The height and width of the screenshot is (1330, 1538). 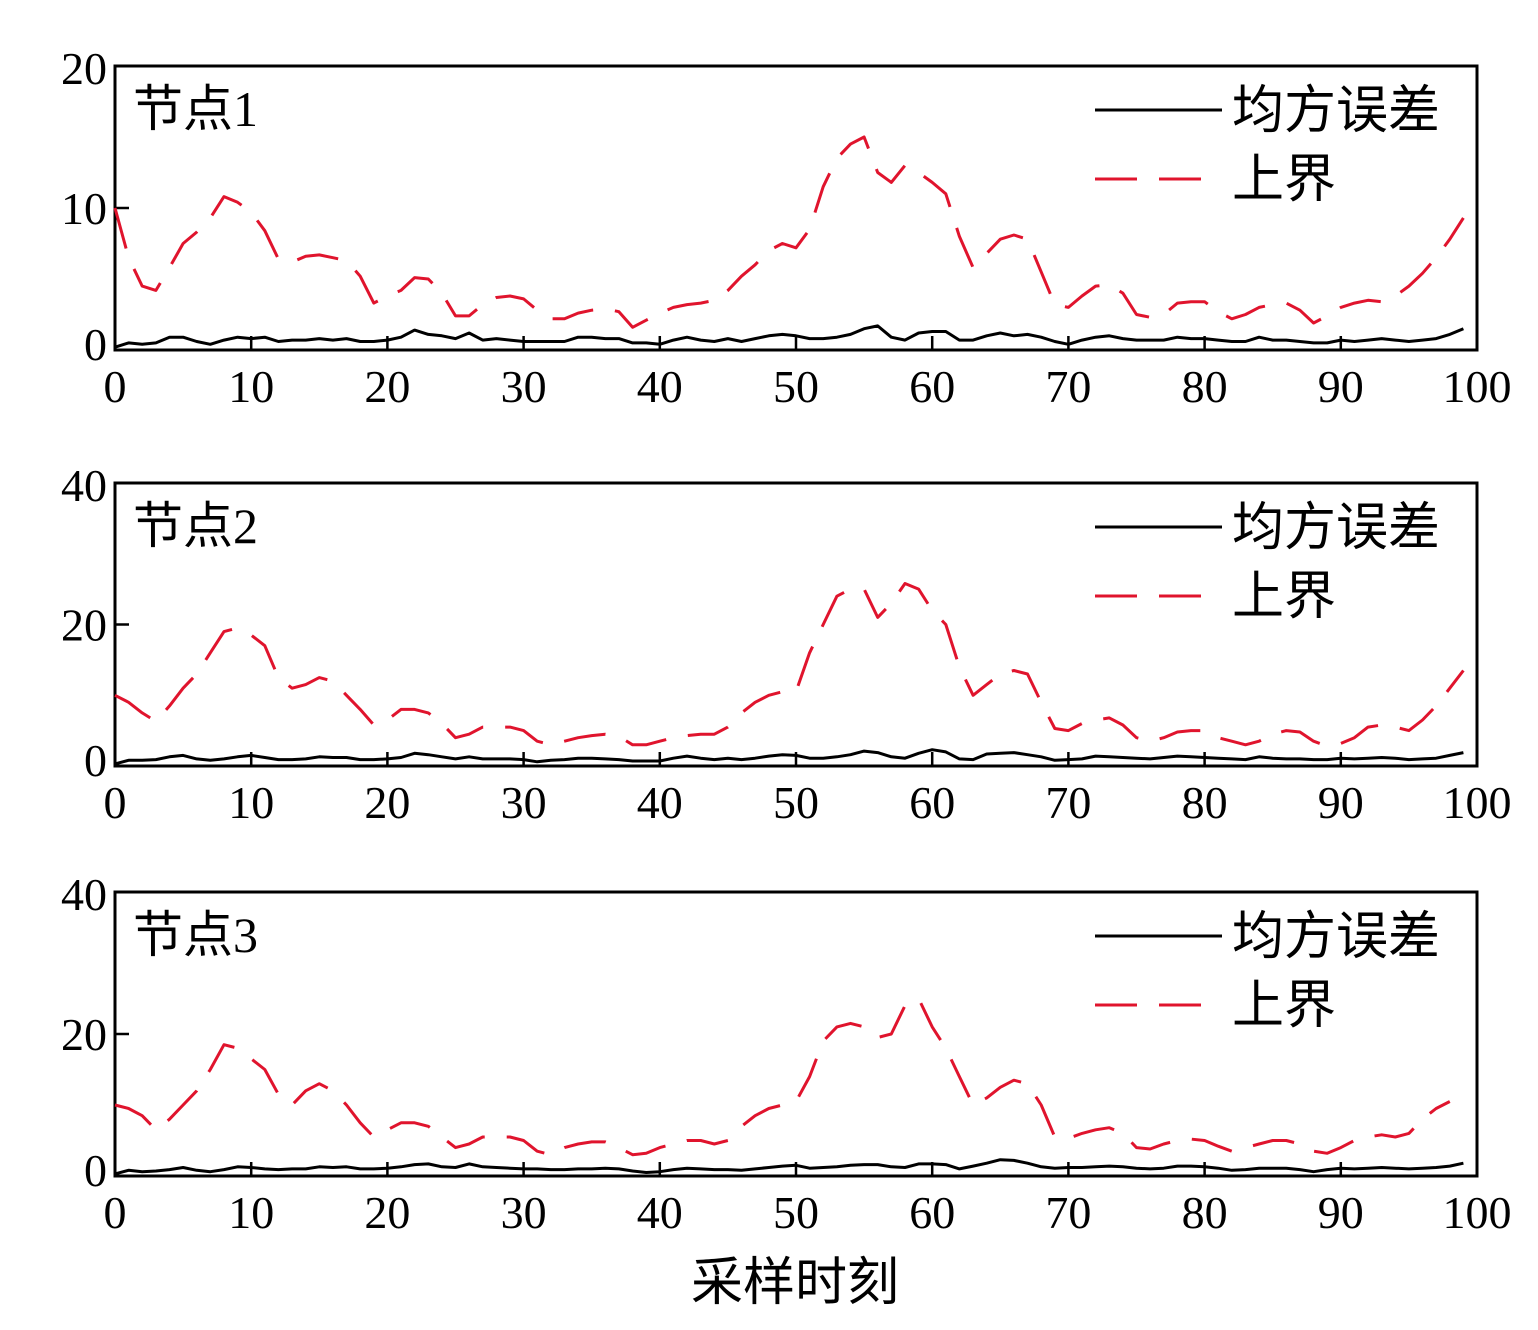 I want to click on x-axis-label: 采样时刻, so click(x=795, y=1283).